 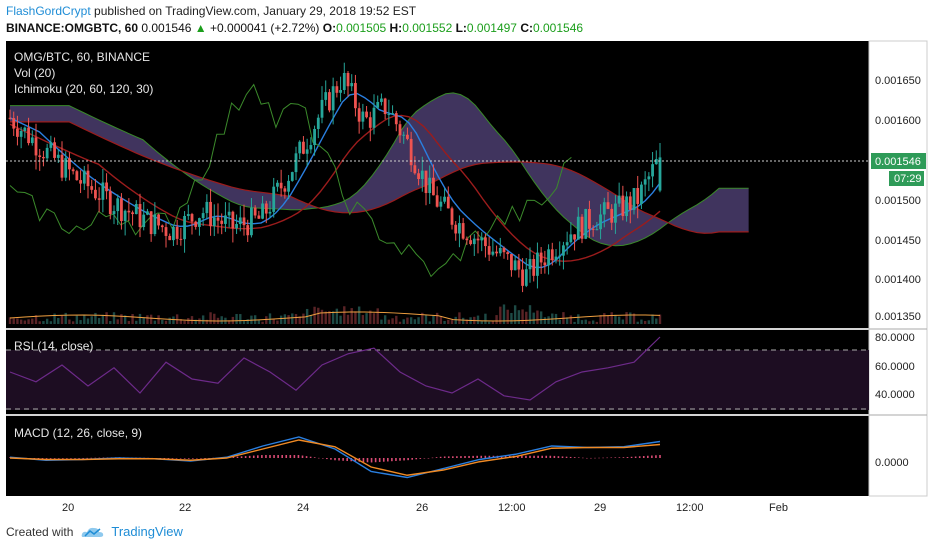 I want to click on price-axis-area, so click(x=898, y=268).